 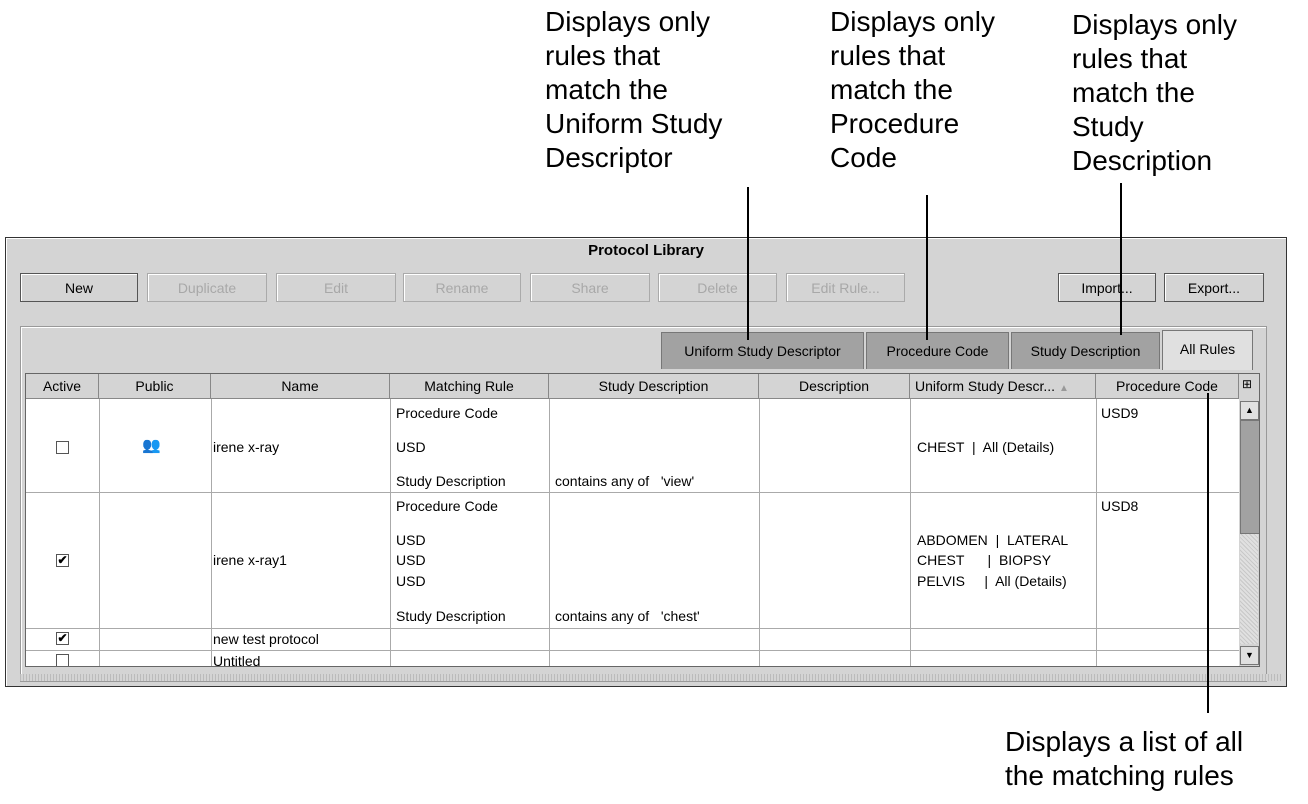 What do you see at coordinates (1085, 350) in the screenshot?
I see `tab-study-description: Study Description` at bounding box center [1085, 350].